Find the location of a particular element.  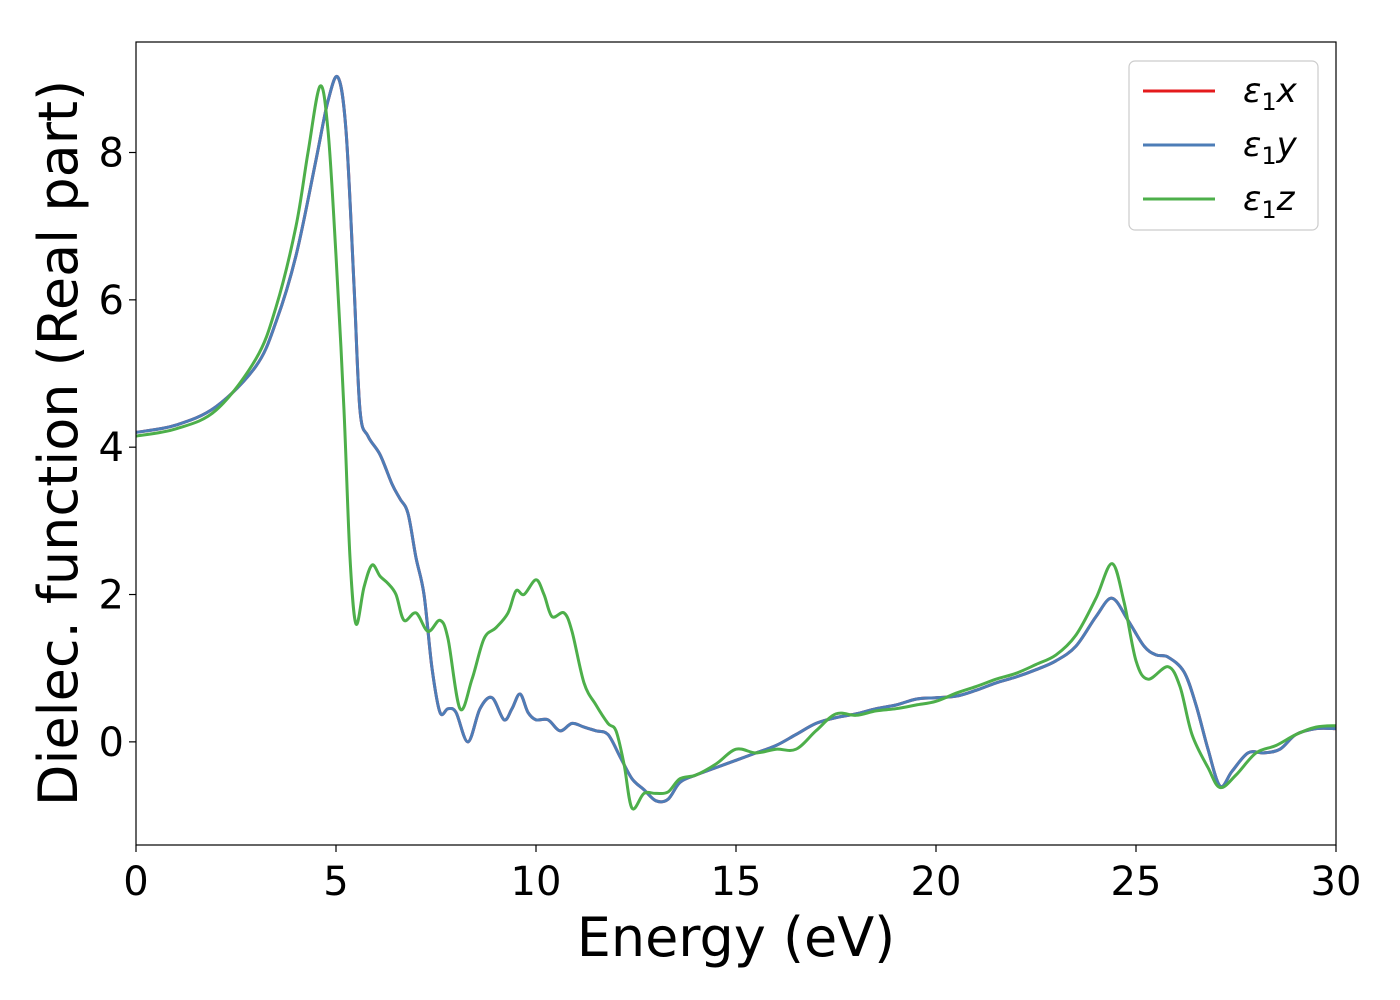

legend-label-y: ε1y is located at coordinates (1270, 147).